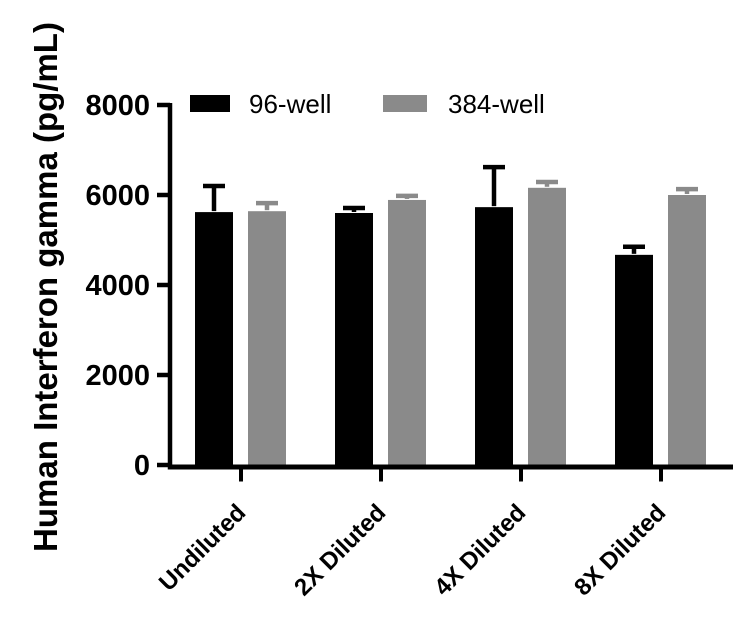  What do you see at coordinates (267, 340) in the screenshot?
I see `bar-384-well-undiluted` at bounding box center [267, 340].